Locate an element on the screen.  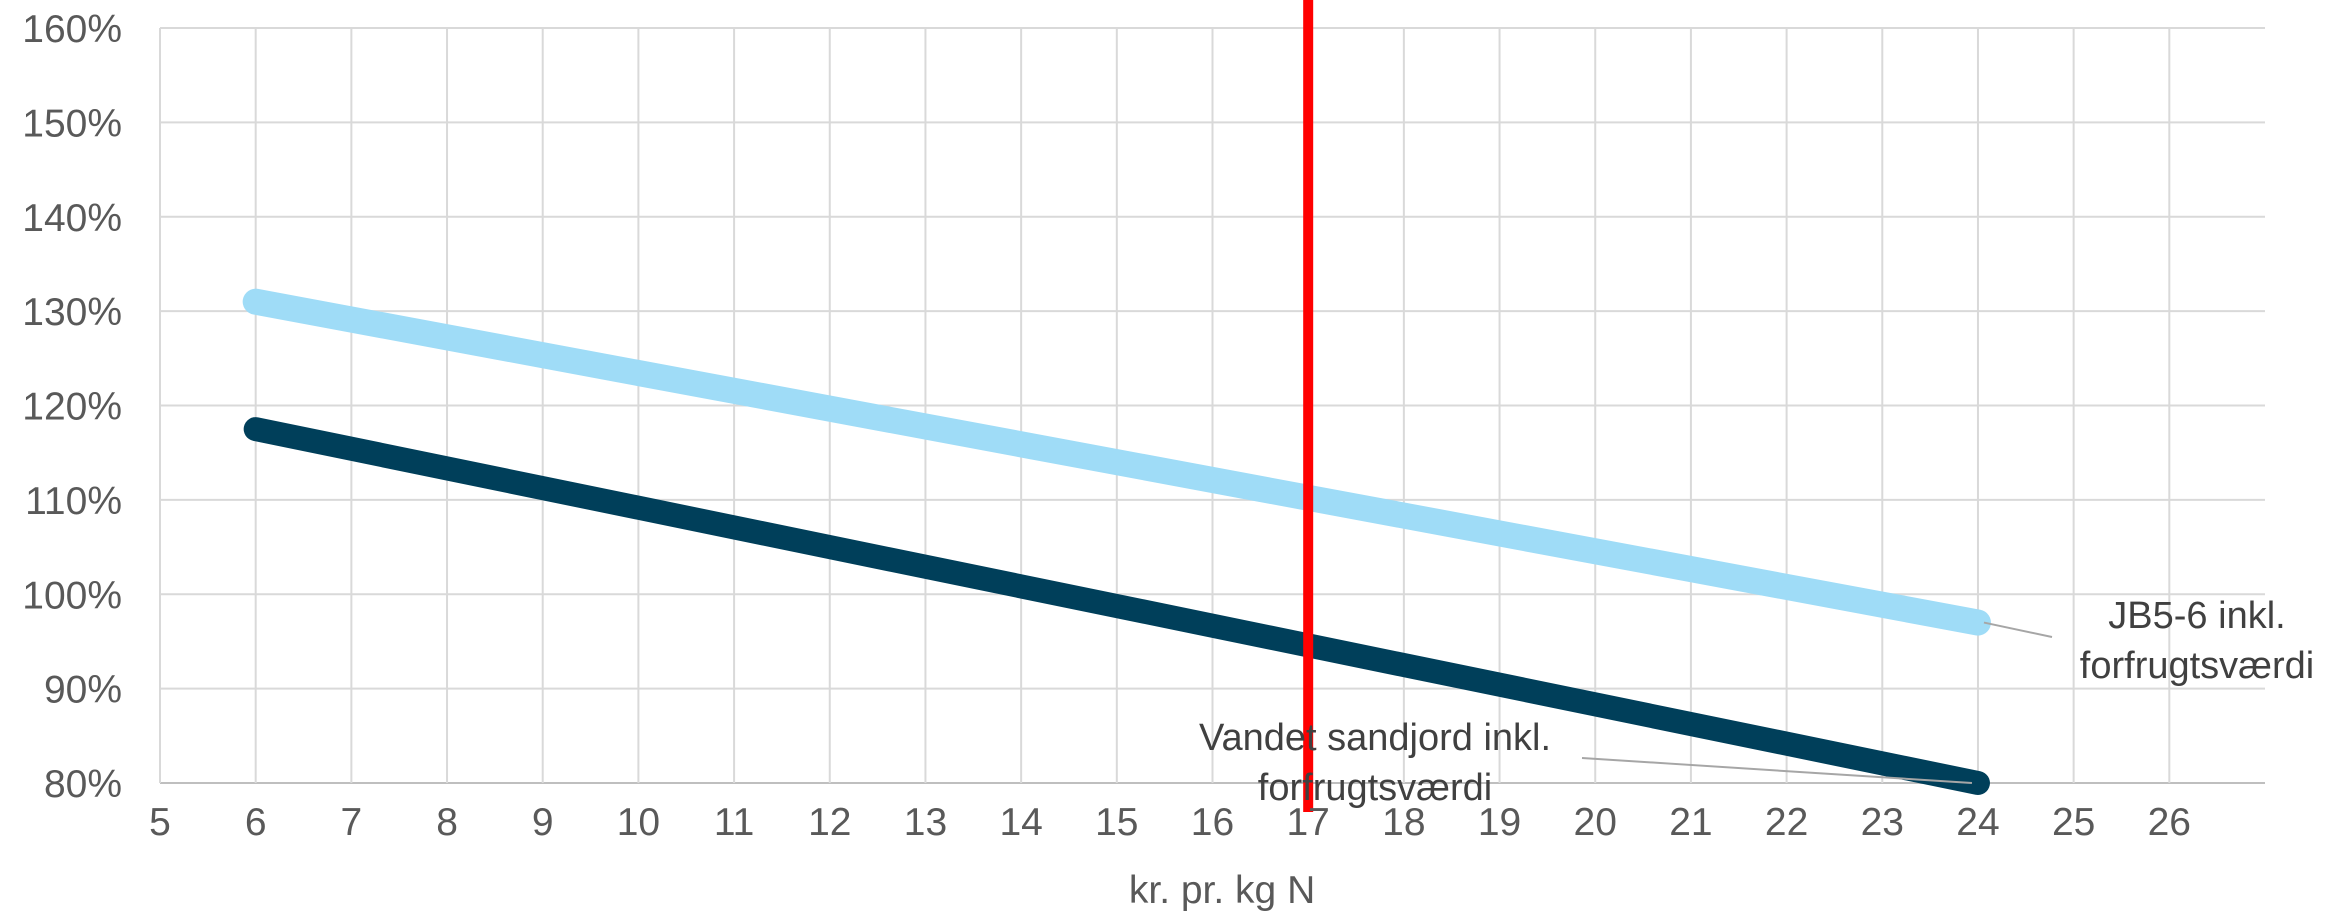
y-tick-label: 80% is located at coordinates (83, 784).